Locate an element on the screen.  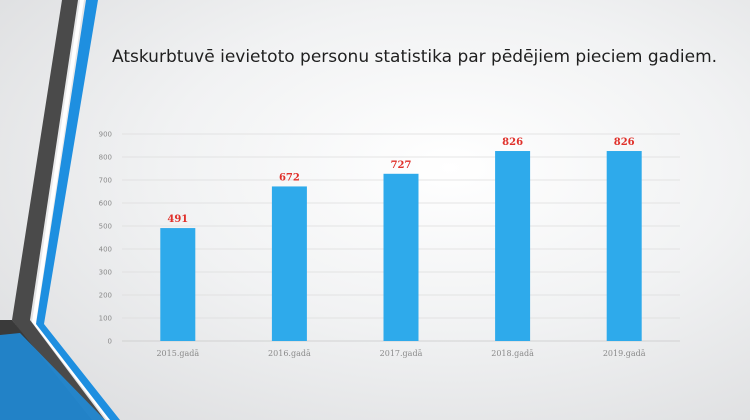
y-tick-label: 300 is located at coordinates (105, 273).